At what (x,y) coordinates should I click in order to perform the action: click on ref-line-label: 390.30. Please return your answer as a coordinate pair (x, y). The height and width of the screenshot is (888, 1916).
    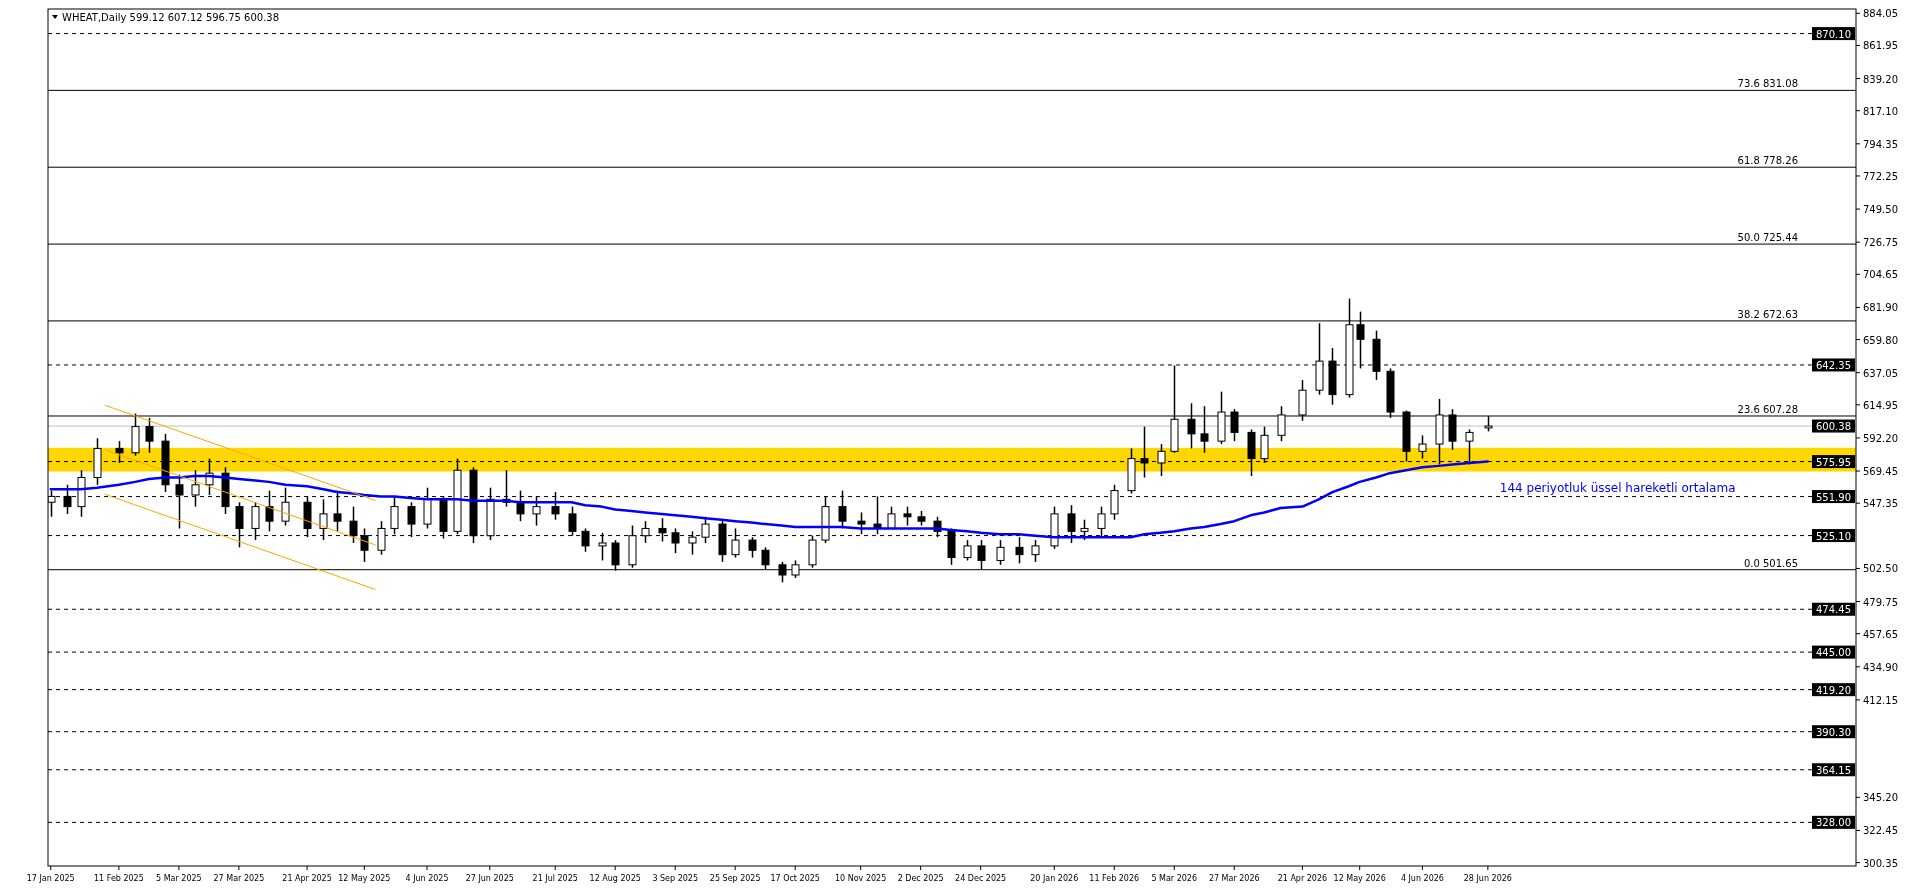
    Looking at the image, I should click on (1833, 732).